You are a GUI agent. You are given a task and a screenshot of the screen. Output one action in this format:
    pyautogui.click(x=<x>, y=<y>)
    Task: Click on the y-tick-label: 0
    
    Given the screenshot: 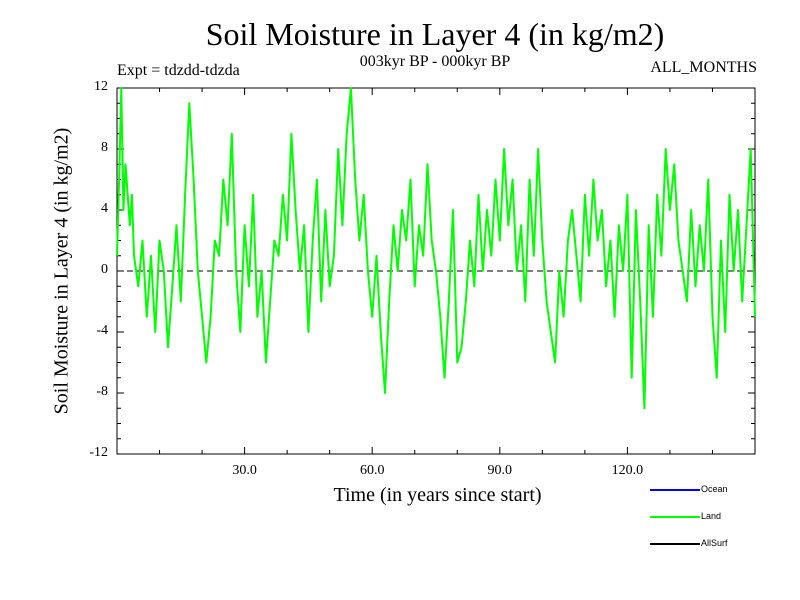 What is the action you would take?
    pyautogui.click(x=104, y=269)
    